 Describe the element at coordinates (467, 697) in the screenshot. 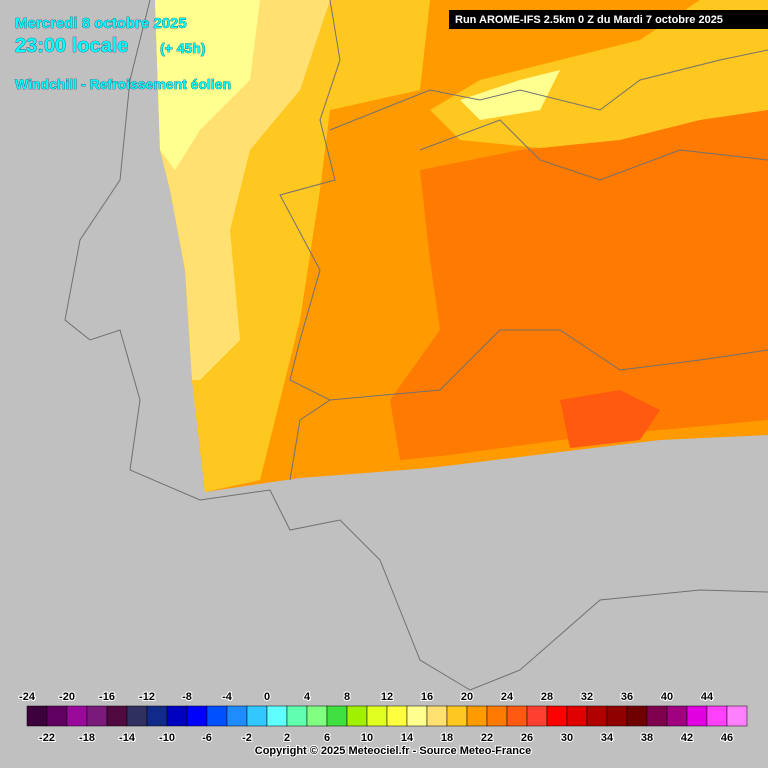

I see `legend-label: 20` at that location.